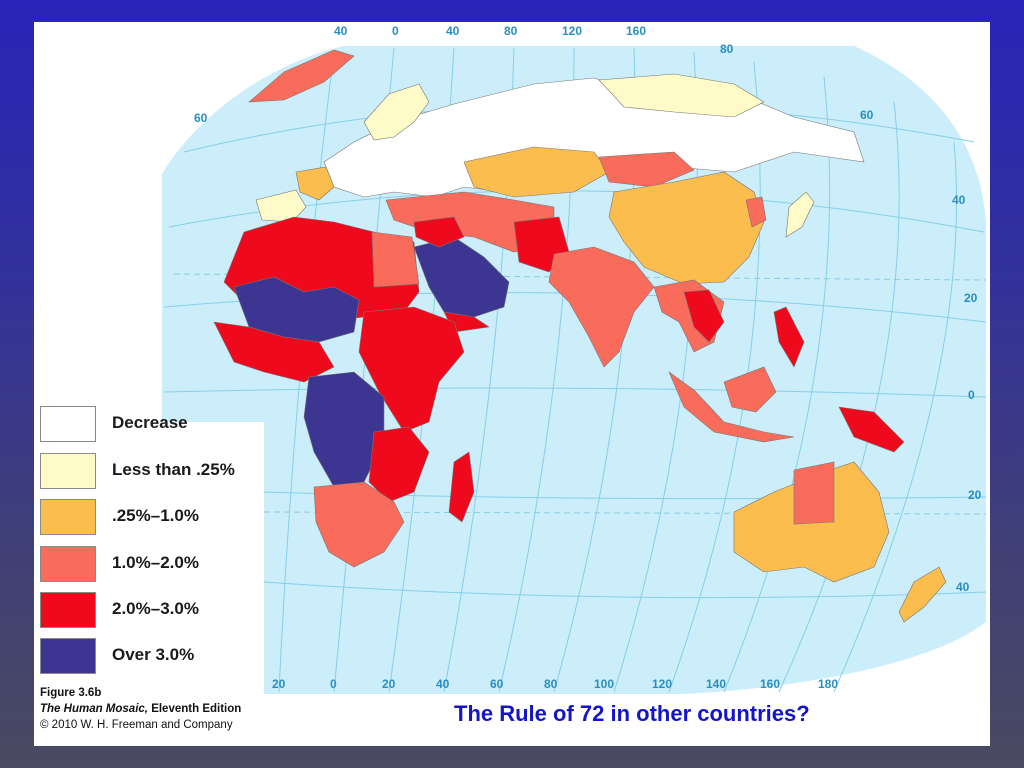 The height and width of the screenshot is (768, 1024). What do you see at coordinates (646, 169) in the screenshot?
I see `region-mongolia` at bounding box center [646, 169].